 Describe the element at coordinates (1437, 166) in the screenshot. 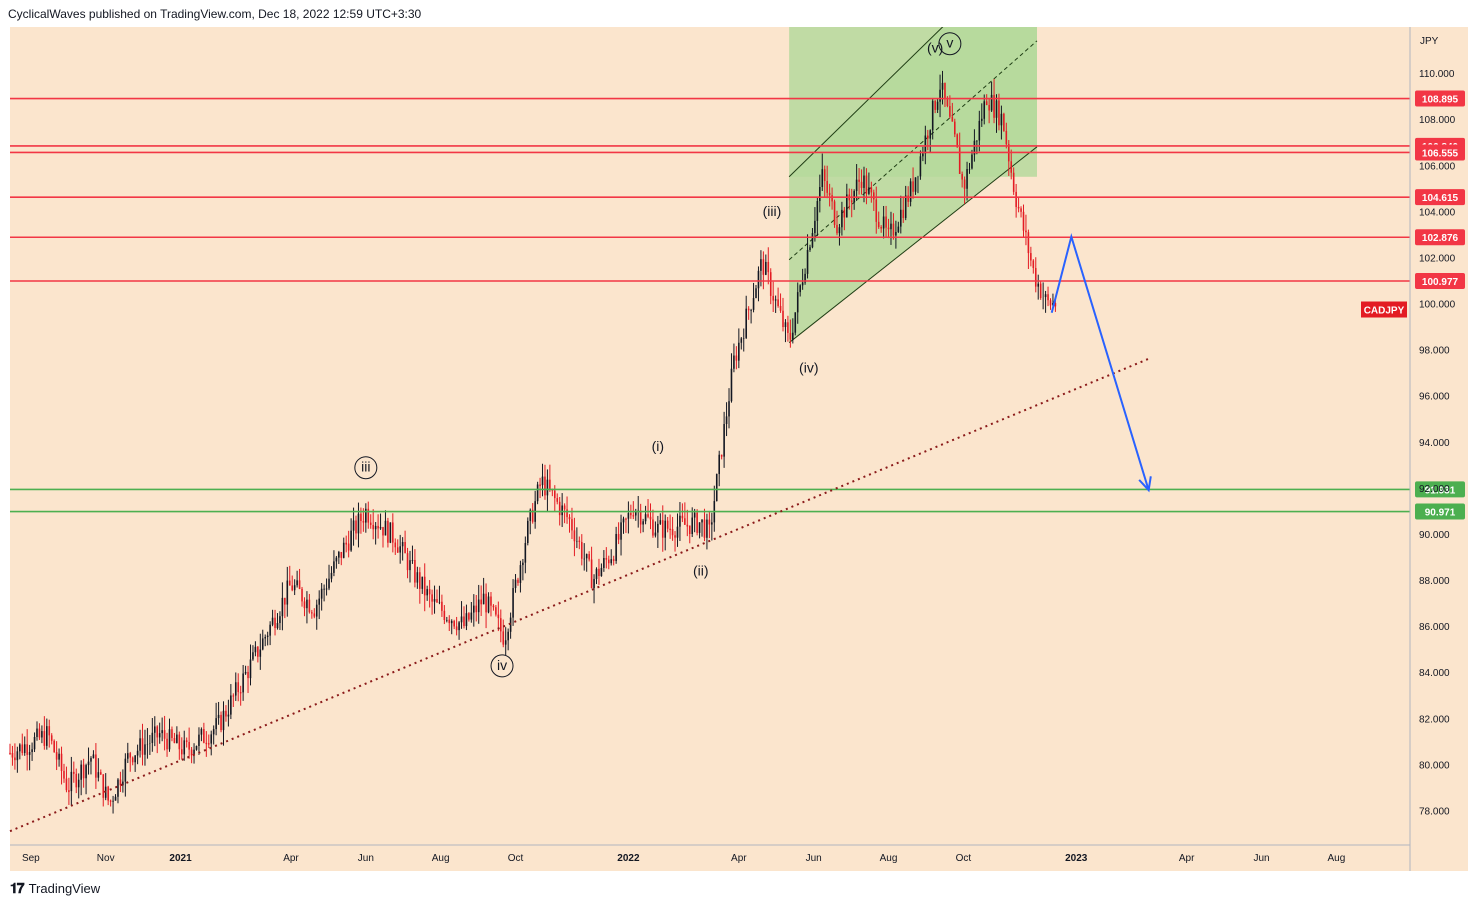

I see `y-tick-label: 106.000` at that location.